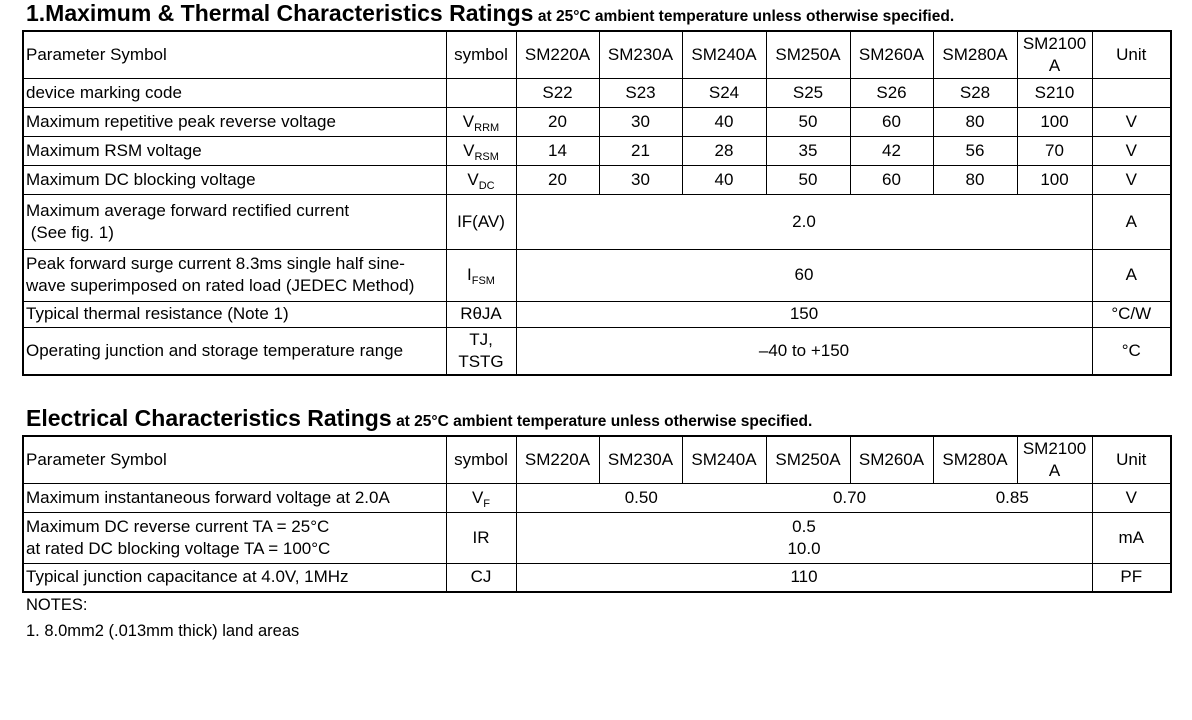 The width and height of the screenshot is (1192, 720). What do you see at coordinates (481, 121) in the screenshot?
I see `symbol-cell: VRRM` at bounding box center [481, 121].